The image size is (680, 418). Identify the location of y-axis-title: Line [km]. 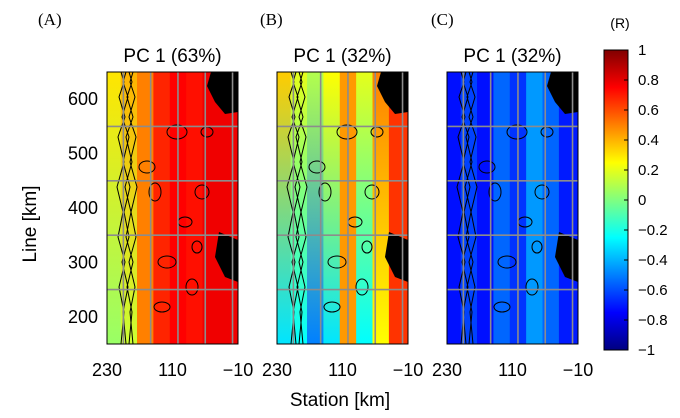
(30, 223).